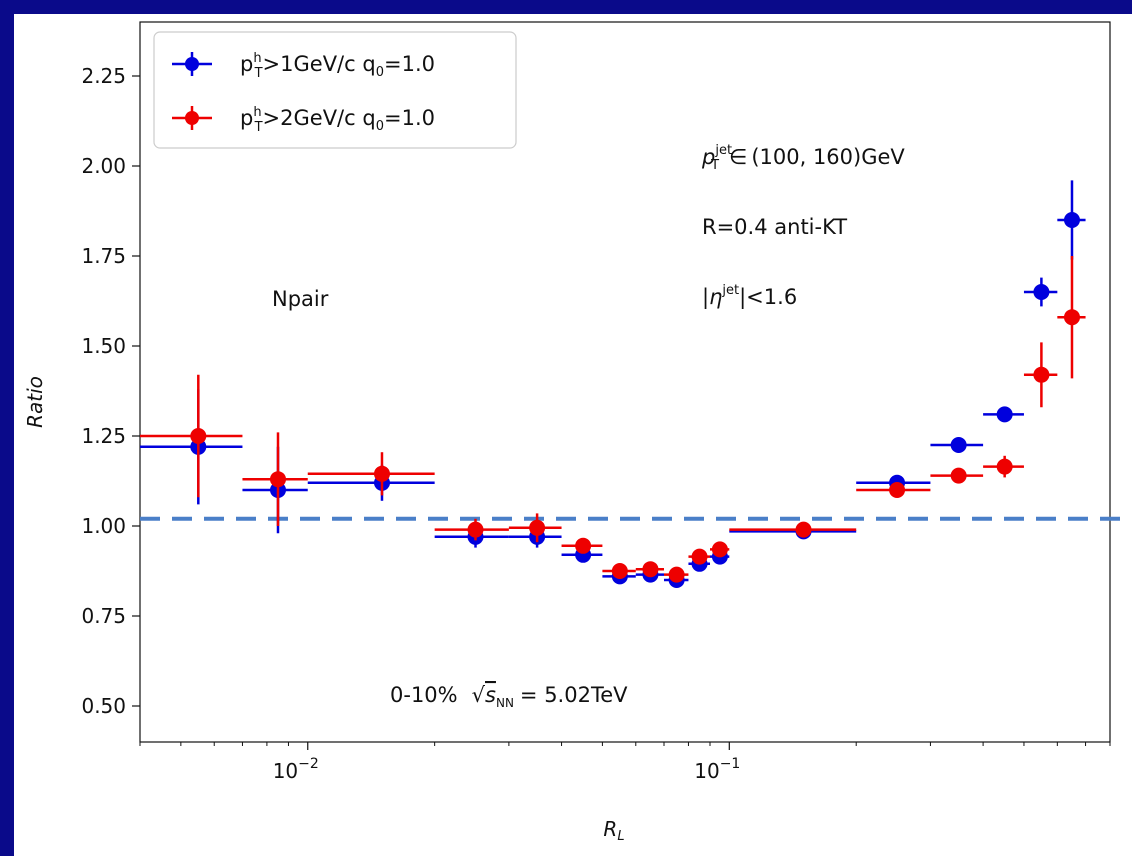 The height and width of the screenshot is (856, 1132). What do you see at coordinates (110, 391) in the screenshot?
I see `y-axis: 0.50 0.75 1.00 1.25 1.50 1.75 2.00 2.25` at bounding box center [110, 391].